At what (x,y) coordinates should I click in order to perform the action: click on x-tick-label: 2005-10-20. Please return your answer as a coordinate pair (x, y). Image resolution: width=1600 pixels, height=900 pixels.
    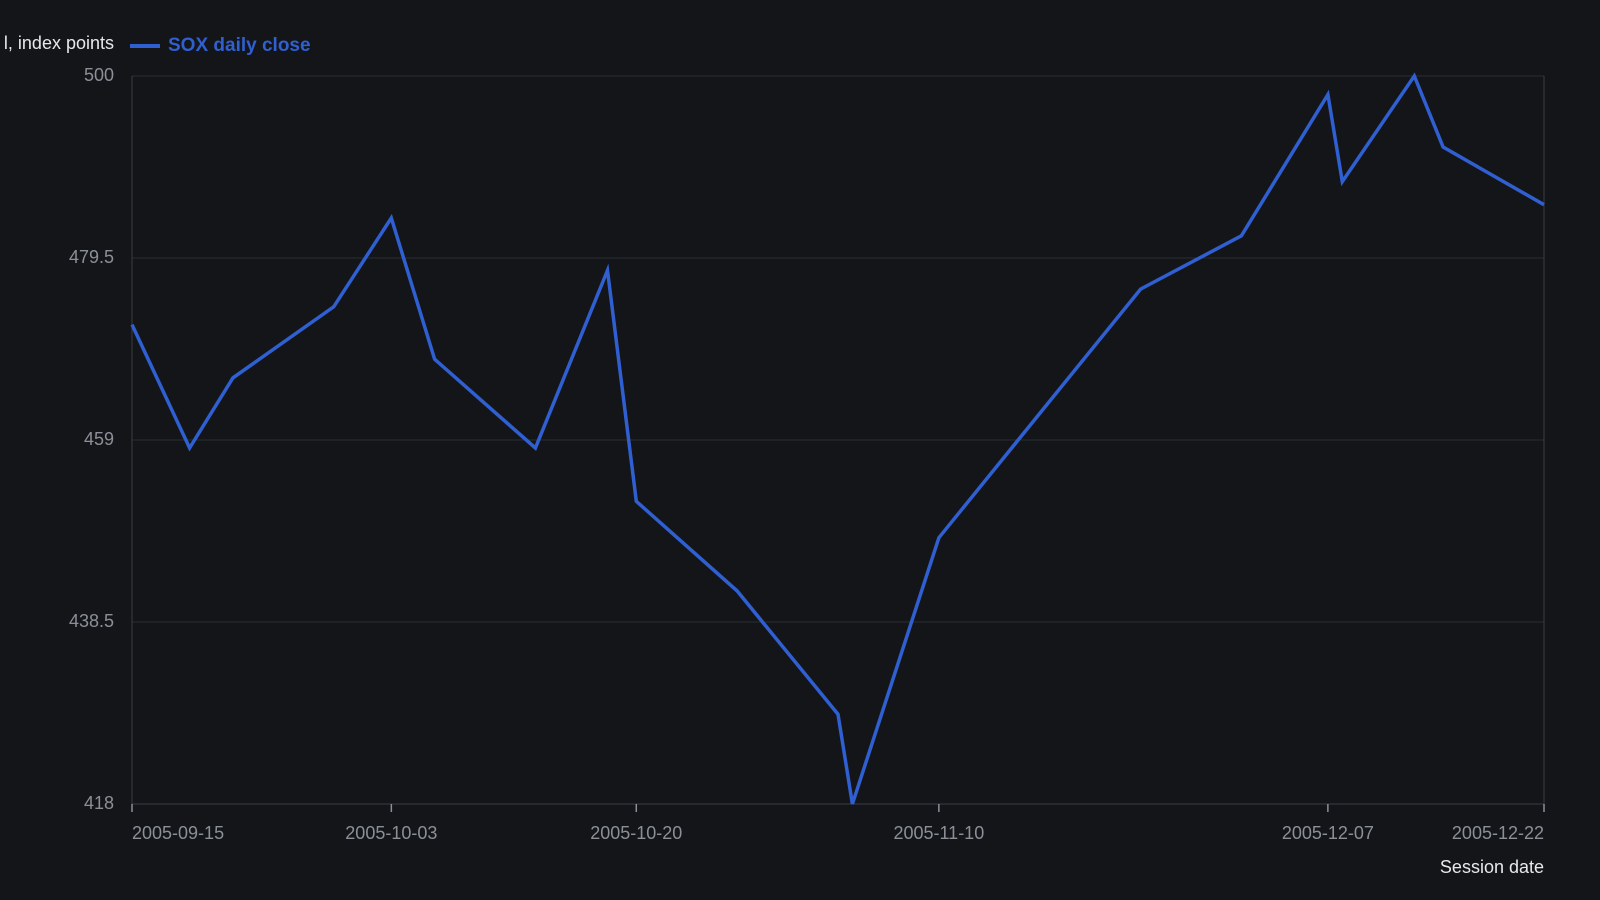
    Looking at the image, I should click on (636, 833).